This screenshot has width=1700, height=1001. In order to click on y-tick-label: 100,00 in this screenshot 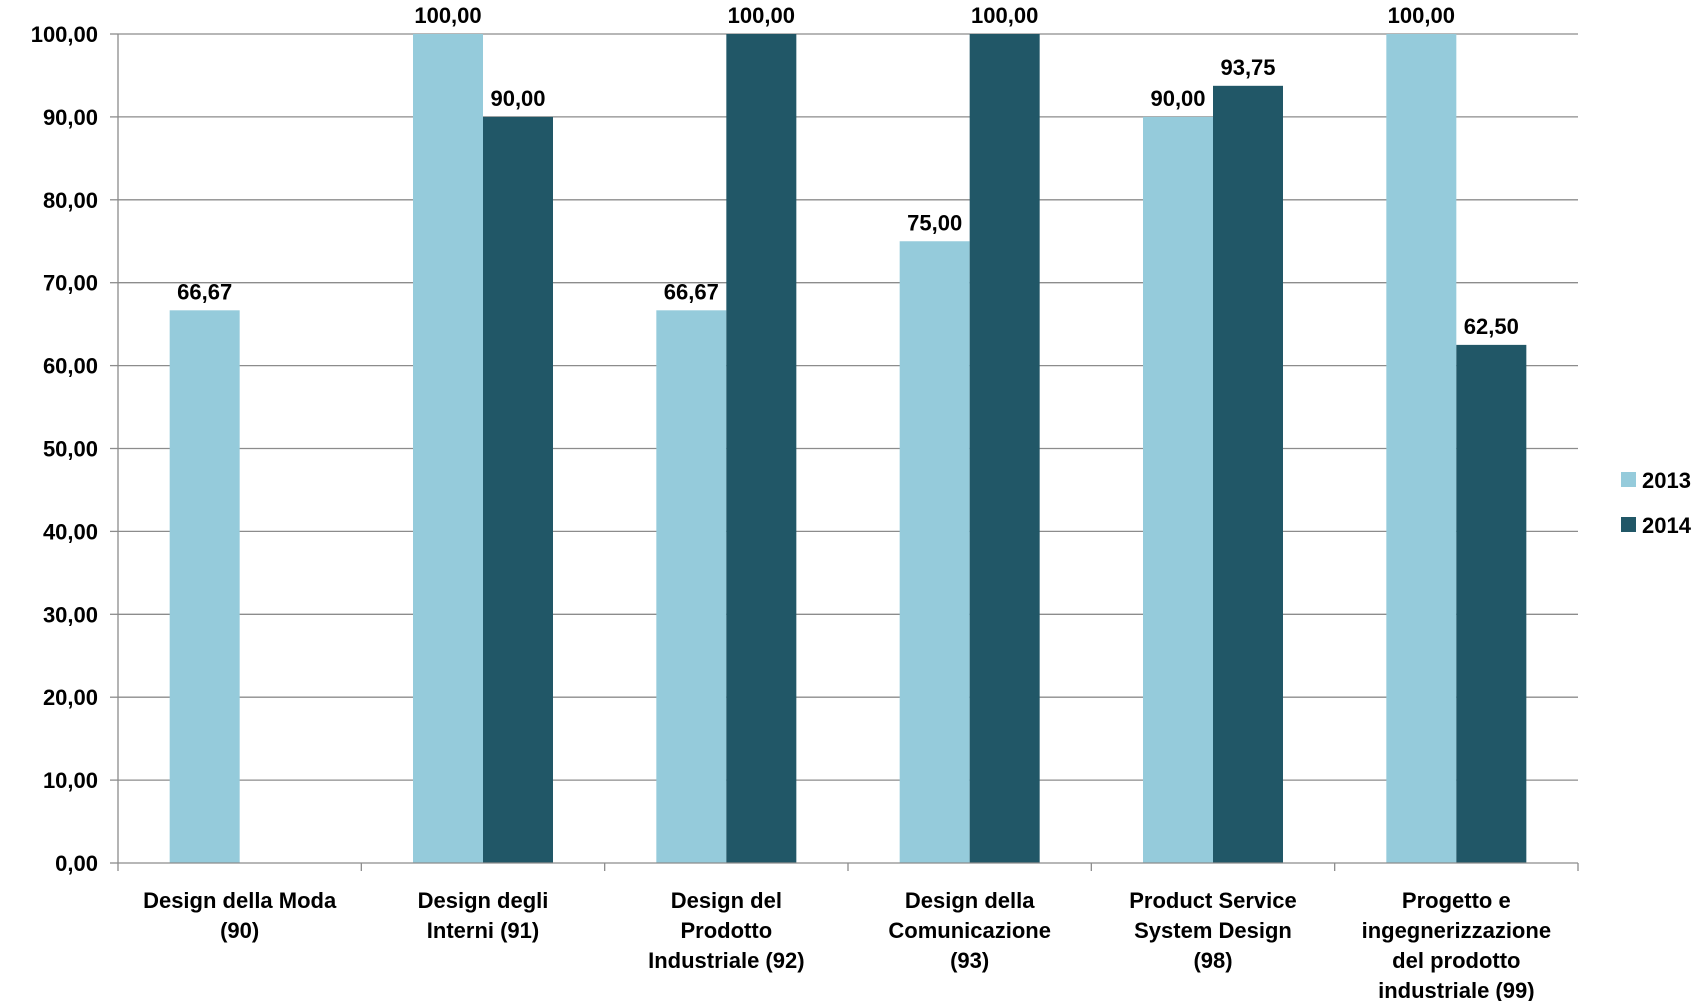, I will do `click(64, 34)`.